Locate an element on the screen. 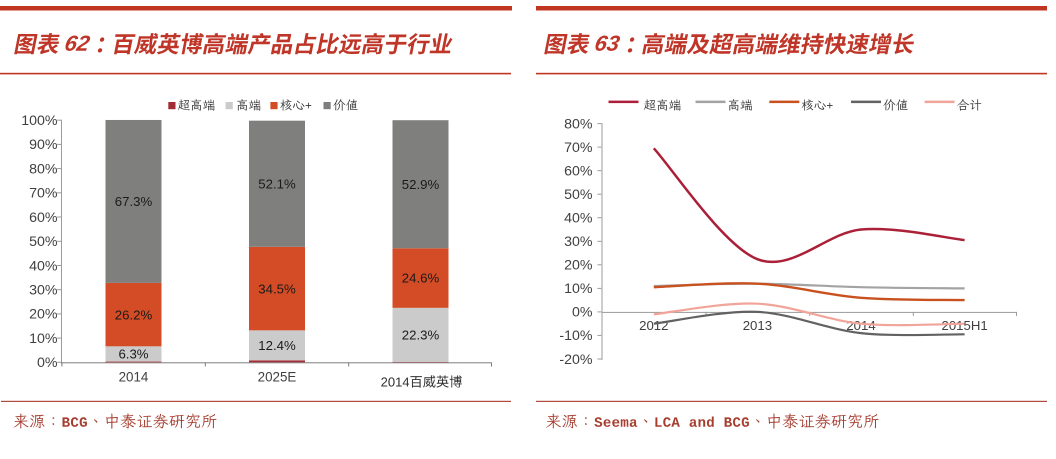  svg-text: 26.2% is located at coordinates (134, 314).